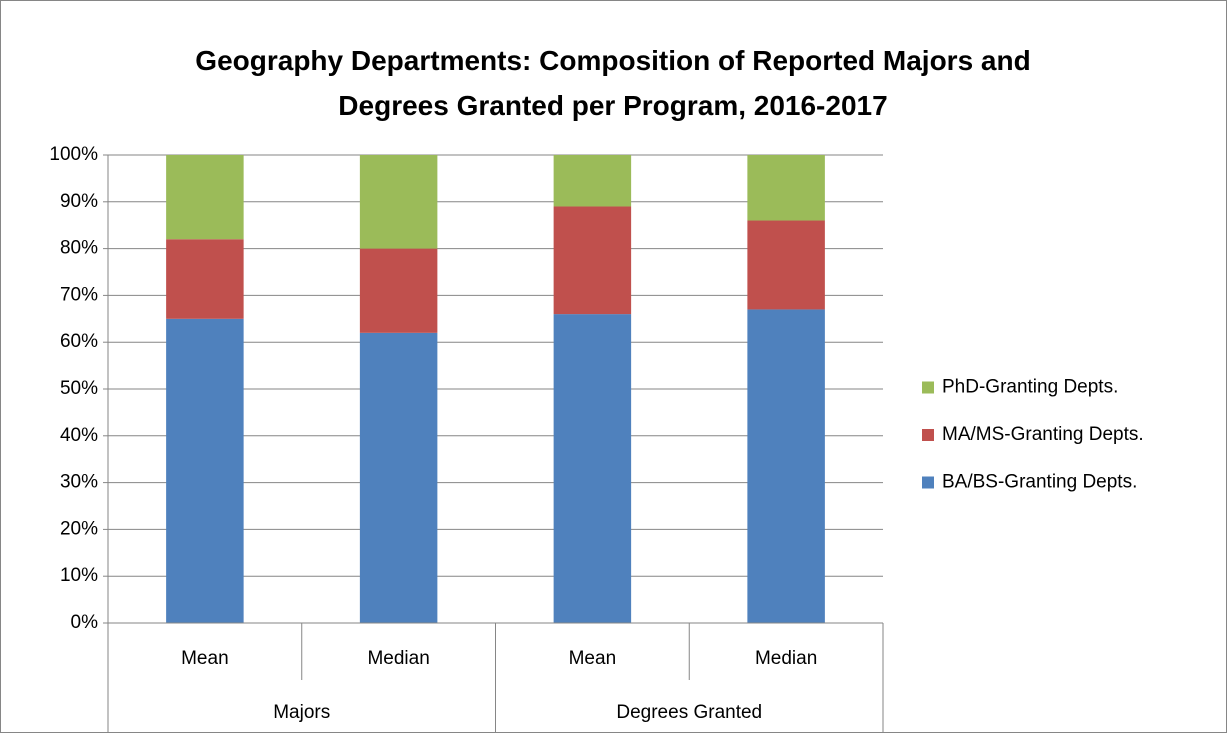  What do you see at coordinates (79, 388) in the screenshot?
I see `y-tick-label: 50%` at bounding box center [79, 388].